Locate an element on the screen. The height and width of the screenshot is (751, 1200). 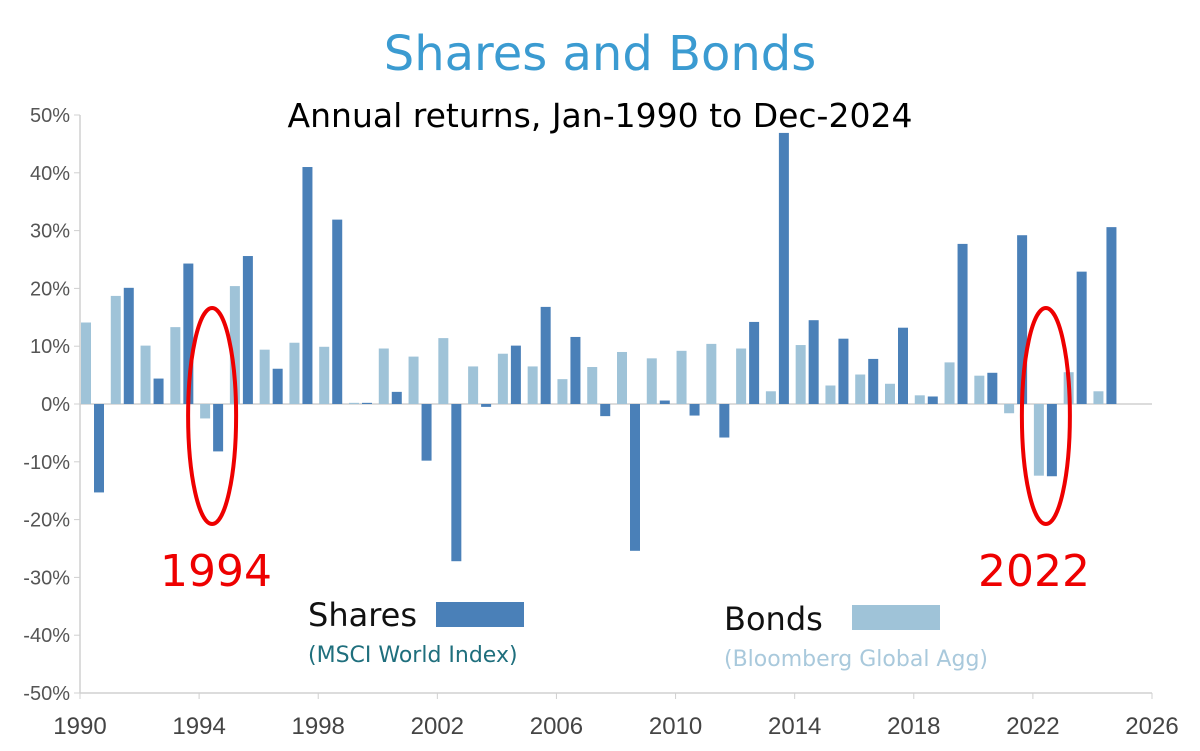
y-axis: -50% -40% -30% -20% -10% 0% 10% 20% 30% 40% 50% is located at coordinates (52, 405).